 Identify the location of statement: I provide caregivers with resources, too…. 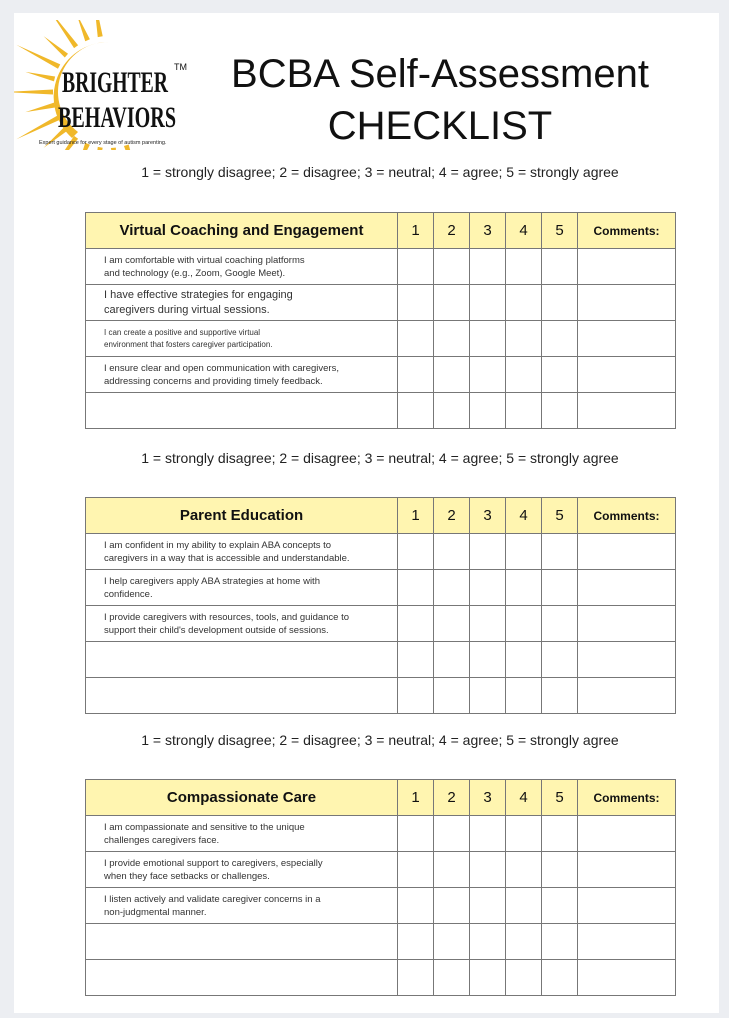
(241, 623).